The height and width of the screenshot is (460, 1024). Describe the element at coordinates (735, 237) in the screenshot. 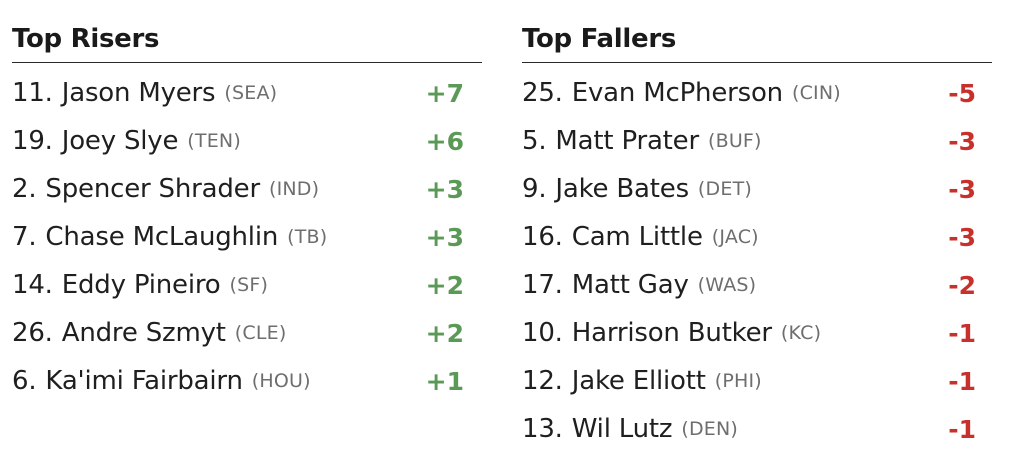

I see `team-abbrev: (JAC)` at that location.